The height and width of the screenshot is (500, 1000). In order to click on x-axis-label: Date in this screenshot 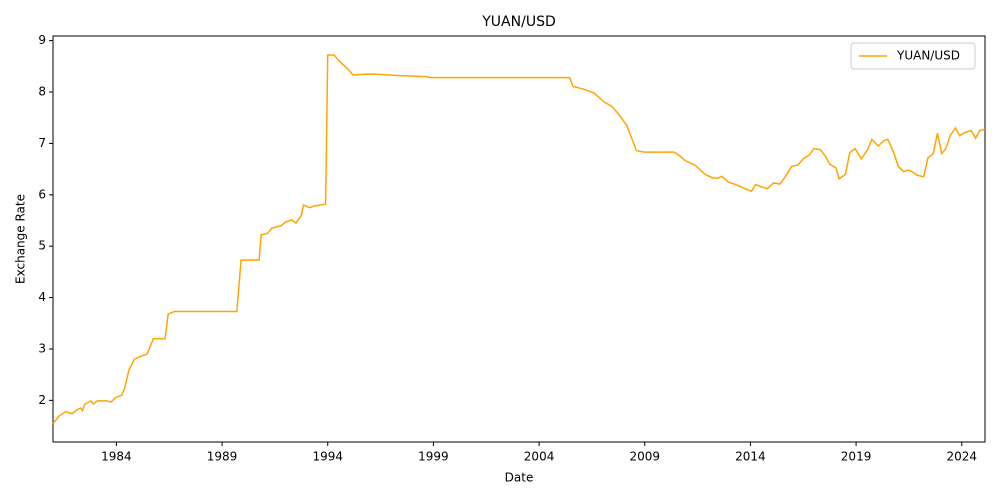, I will do `click(519, 478)`.